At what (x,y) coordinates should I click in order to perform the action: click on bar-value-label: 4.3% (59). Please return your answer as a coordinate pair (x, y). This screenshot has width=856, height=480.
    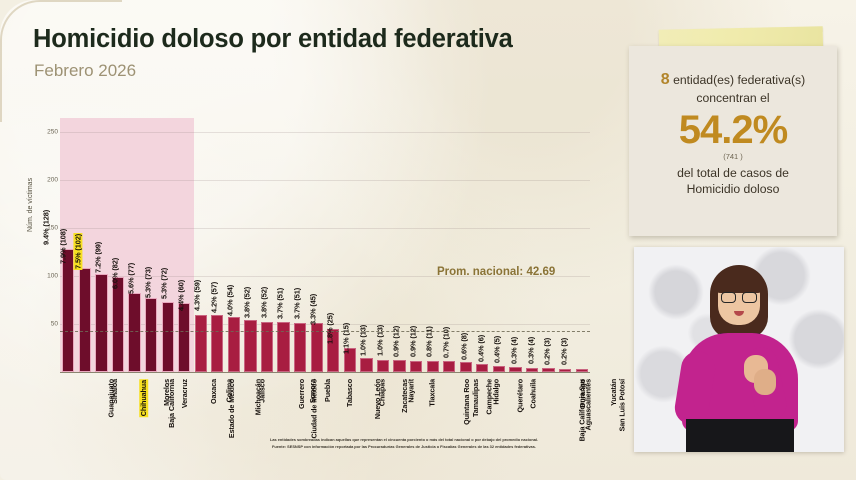
    Looking at the image, I should click on (197, 296).